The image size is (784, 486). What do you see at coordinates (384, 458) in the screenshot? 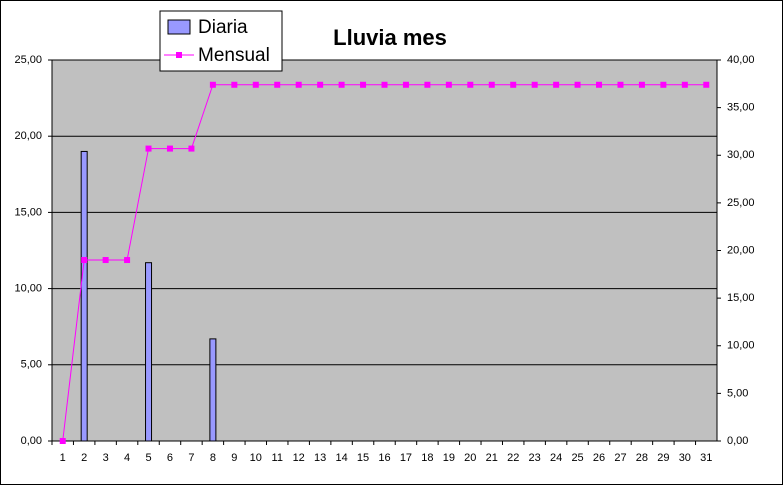
I see `x-tick-label: 16` at bounding box center [384, 458].